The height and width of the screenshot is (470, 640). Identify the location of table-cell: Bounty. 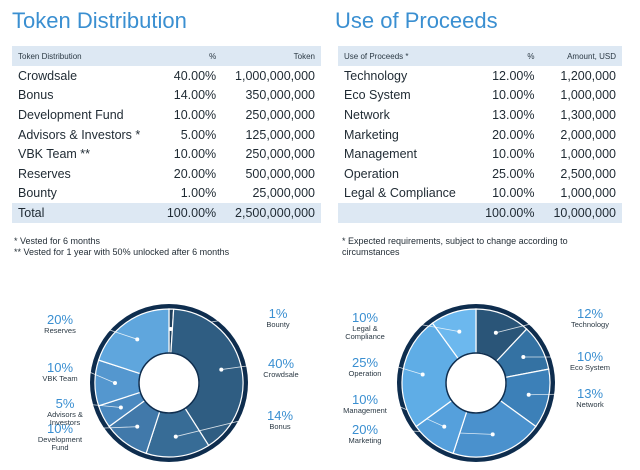
(37, 193).